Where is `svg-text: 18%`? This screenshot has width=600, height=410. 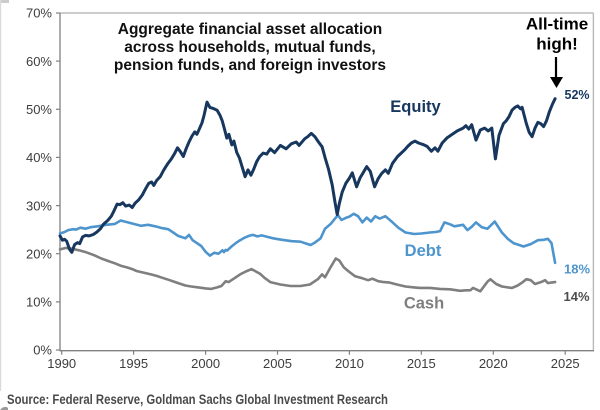
svg-text: 18% is located at coordinates (577, 269).